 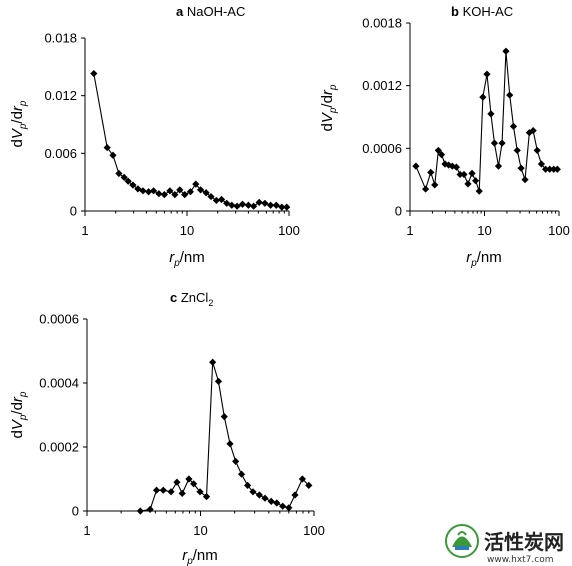 What do you see at coordinates (210, 11) in the screenshot?
I see `panel-title: a NaOH-AC` at bounding box center [210, 11].